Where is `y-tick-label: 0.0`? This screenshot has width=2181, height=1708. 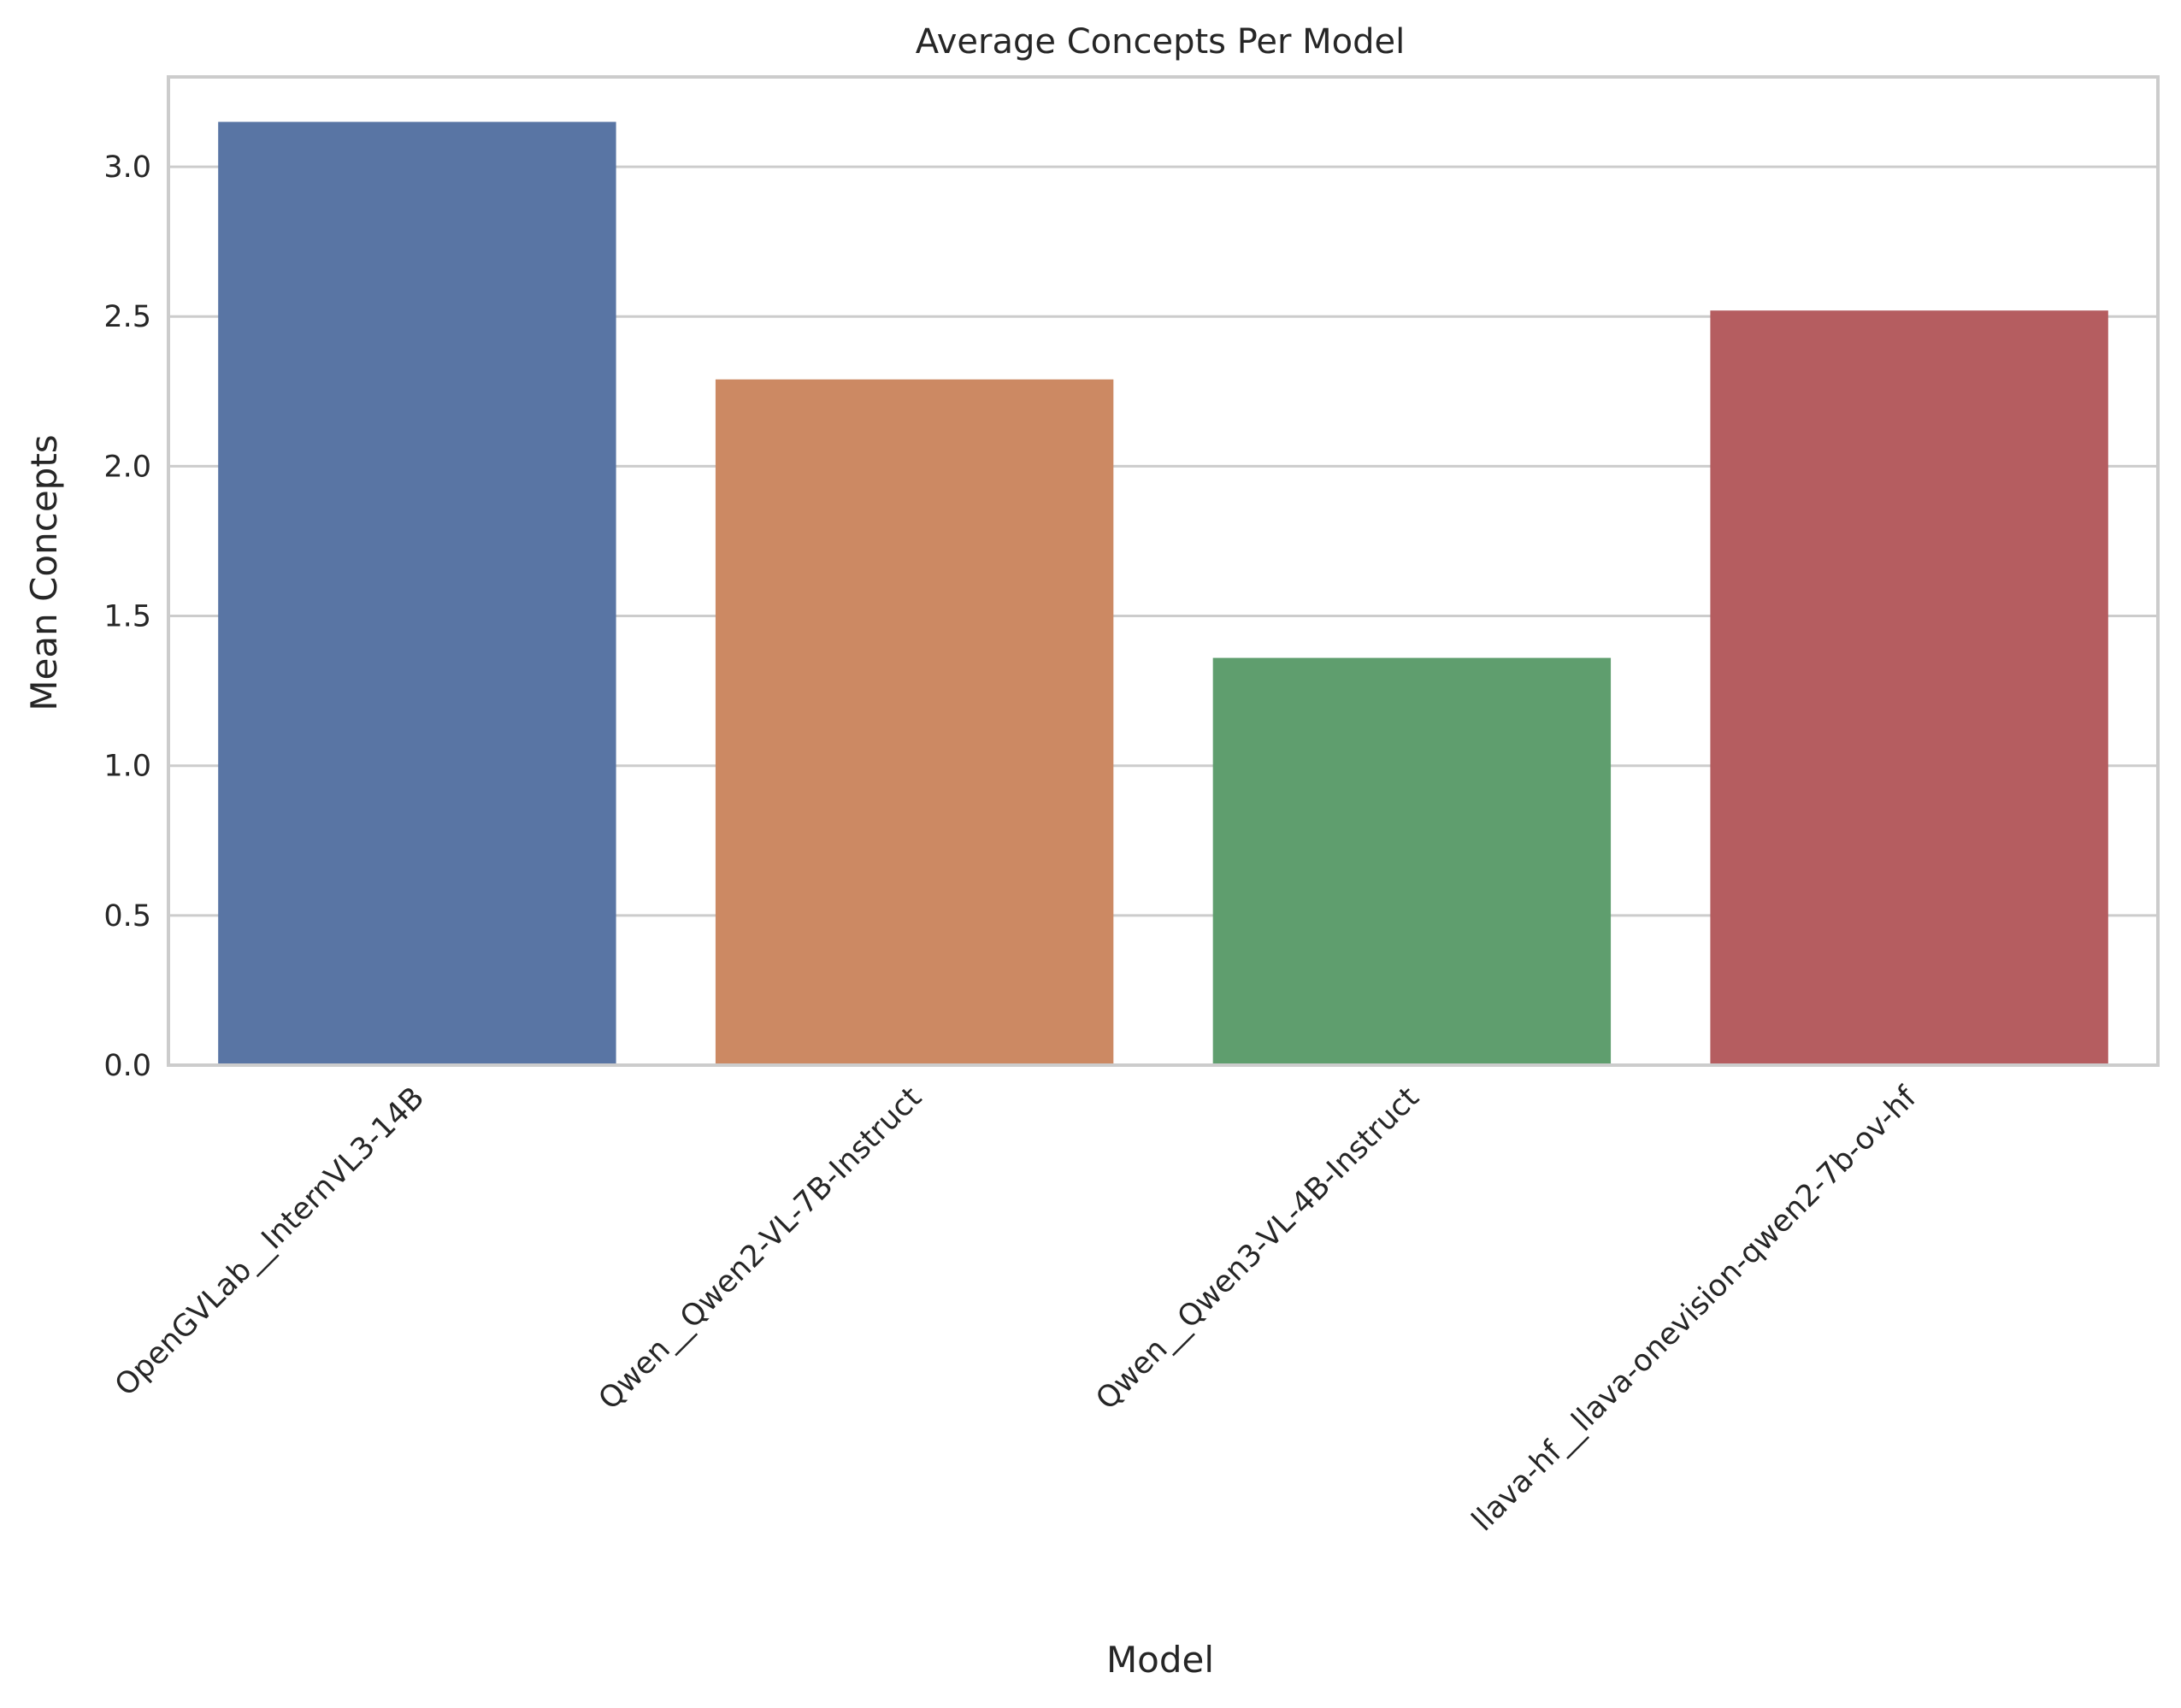 y-tick-label: 0.0 is located at coordinates (127, 1066).